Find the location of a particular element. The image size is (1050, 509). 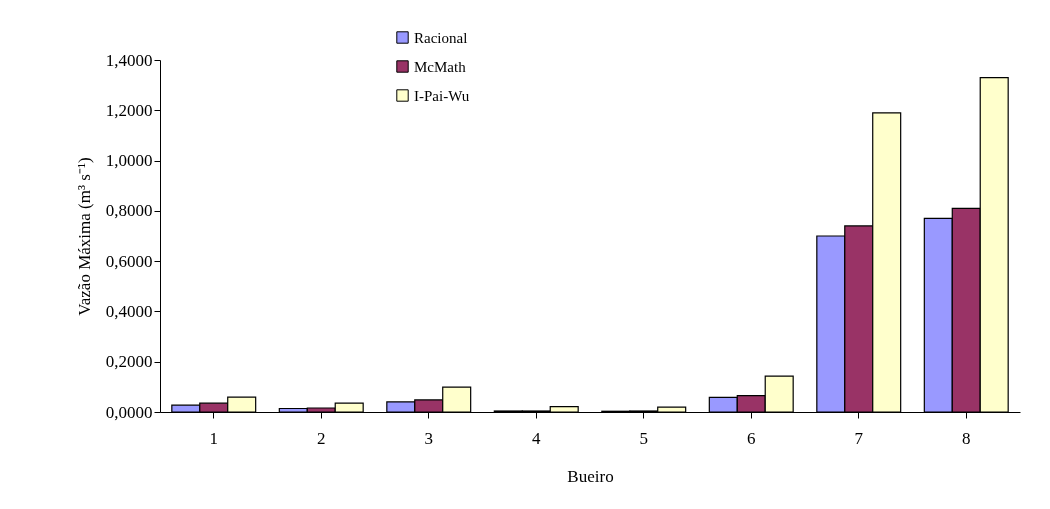

y-tick-label: 0,6000 is located at coordinates (129, 261).